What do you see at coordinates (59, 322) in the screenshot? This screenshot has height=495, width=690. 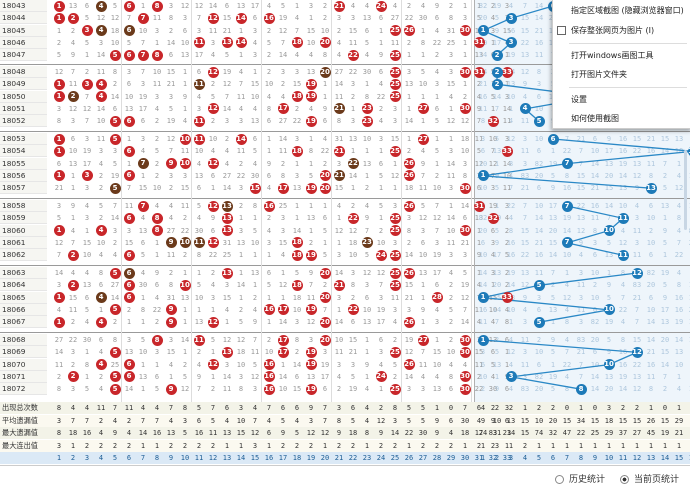 I see `red-ball: 1` at bounding box center [59, 322].